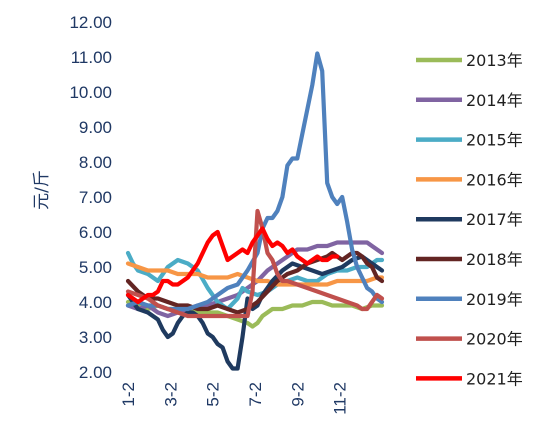 The height and width of the screenshot is (434, 550). What do you see at coordinates (494, 100) in the screenshot?
I see `legend-label: 2014年` at bounding box center [494, 100].